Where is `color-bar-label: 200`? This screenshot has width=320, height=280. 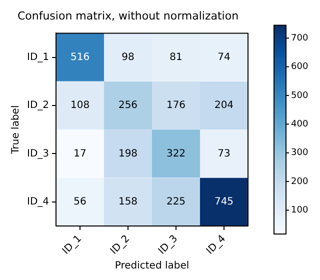 color-bar-label: 200 is located at coordinates (299, 181).